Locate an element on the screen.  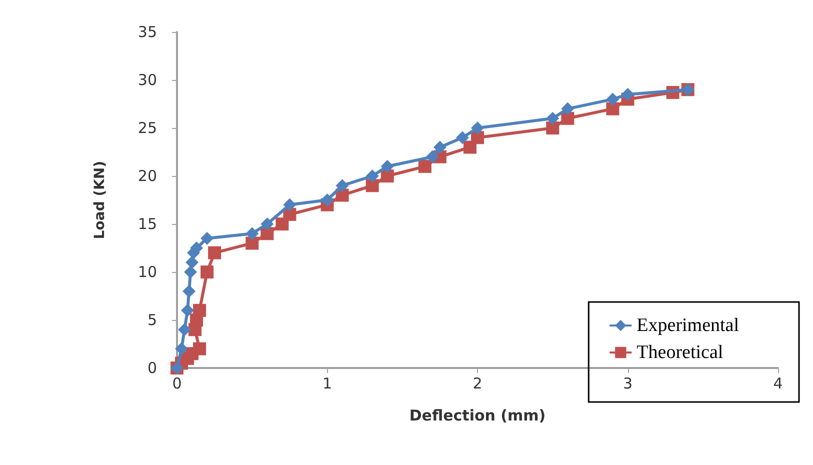
x-tick-label: 0 is located at coordinates (177, 383).